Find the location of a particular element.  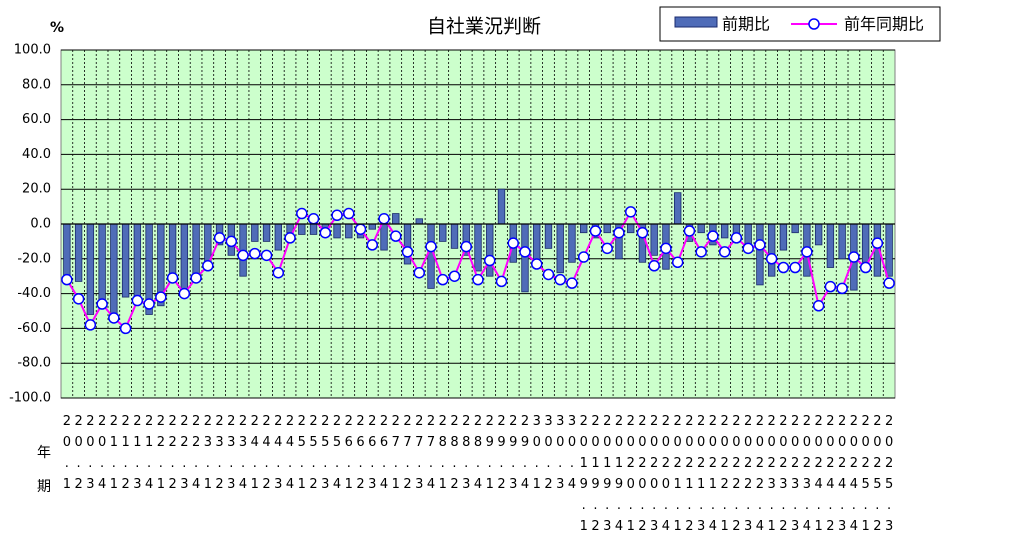

x-tick-label: 24.2 is located at coordinates (266, 456).